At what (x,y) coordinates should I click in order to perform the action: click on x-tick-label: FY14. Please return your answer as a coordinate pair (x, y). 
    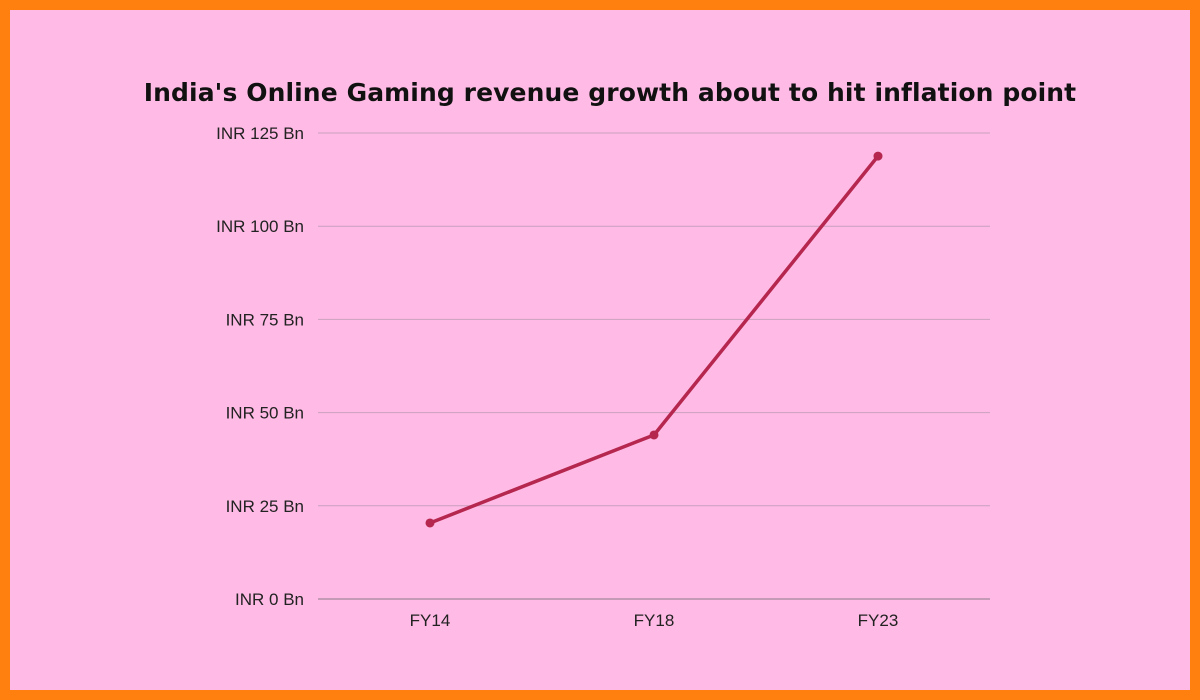
    Looking at the image, I should click on (430, 620).